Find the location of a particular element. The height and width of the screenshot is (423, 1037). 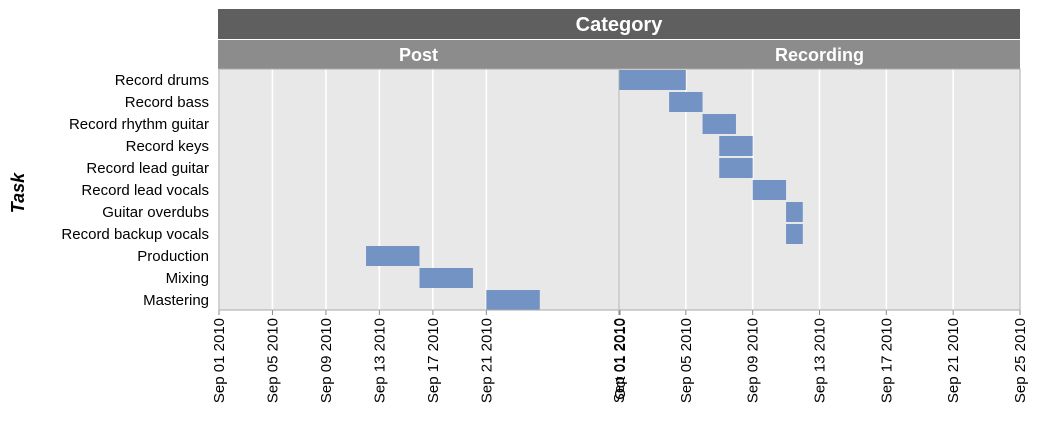

task-label: Production is located at coordinates (173, 256).